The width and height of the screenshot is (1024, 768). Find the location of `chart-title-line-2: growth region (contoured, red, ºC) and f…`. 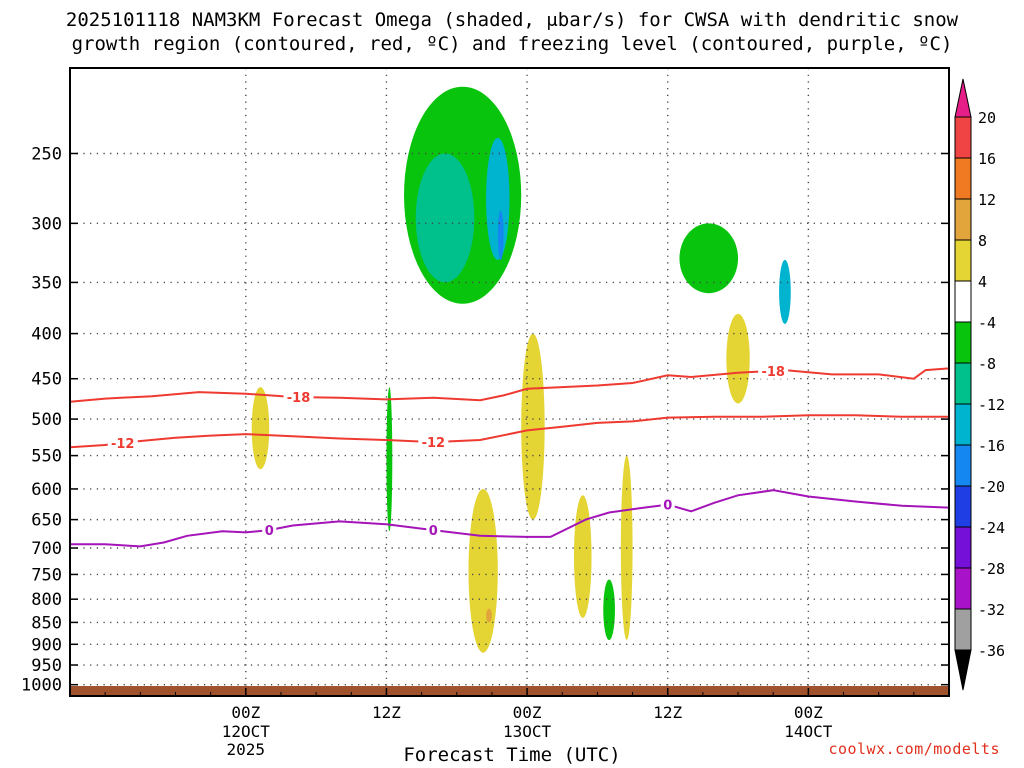

chart-title-line-2: growth region (contoured, red, ºC) and f… is located at coordinates (512, 44).